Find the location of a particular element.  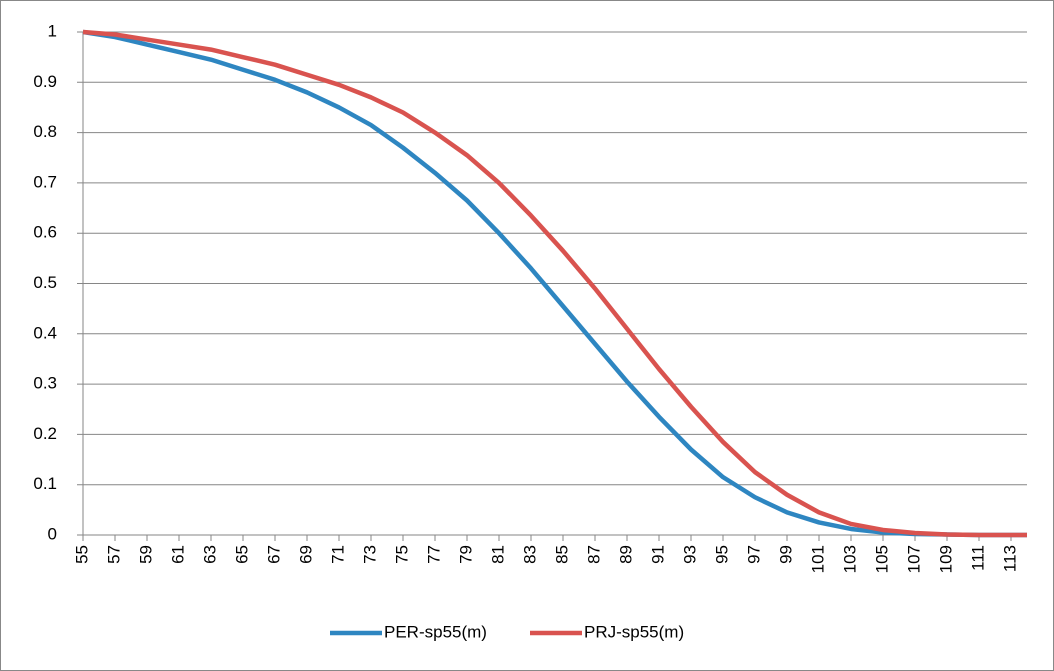

x-tick-label: 81 is located at coordinates (497, 554).